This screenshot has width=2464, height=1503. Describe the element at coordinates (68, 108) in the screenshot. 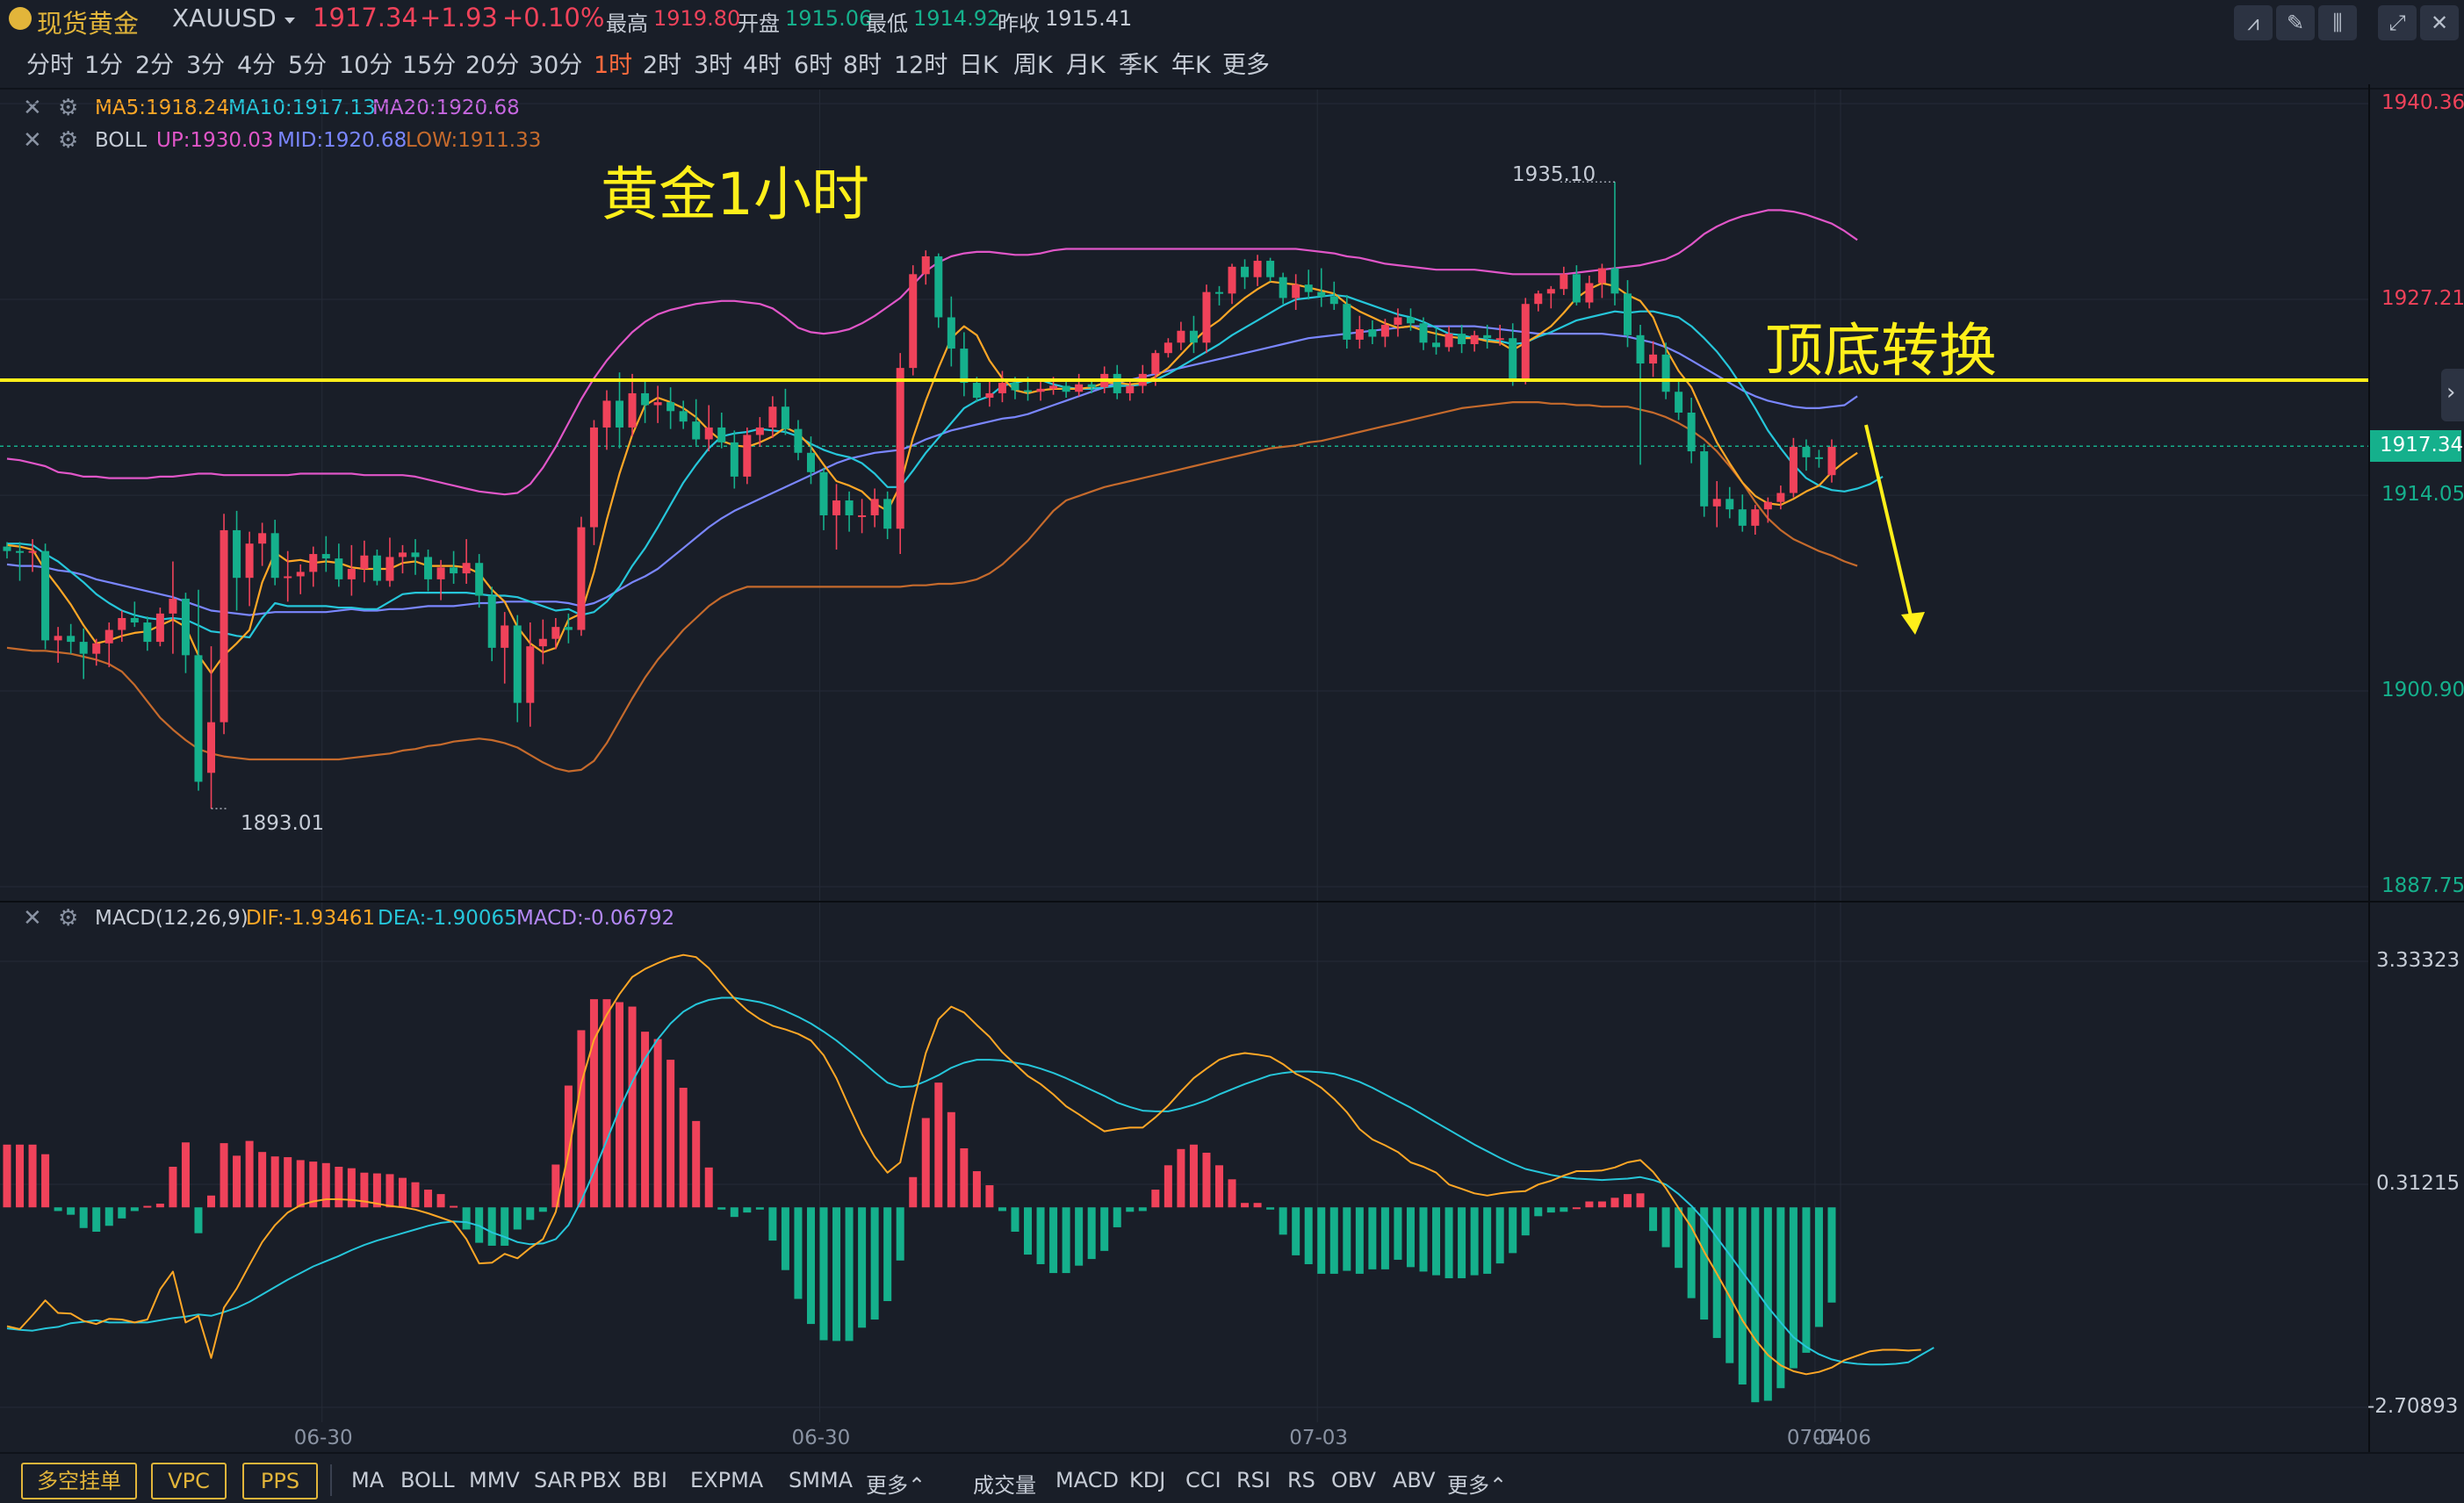

I see `ma-settings-icon: ⚙` at that location.